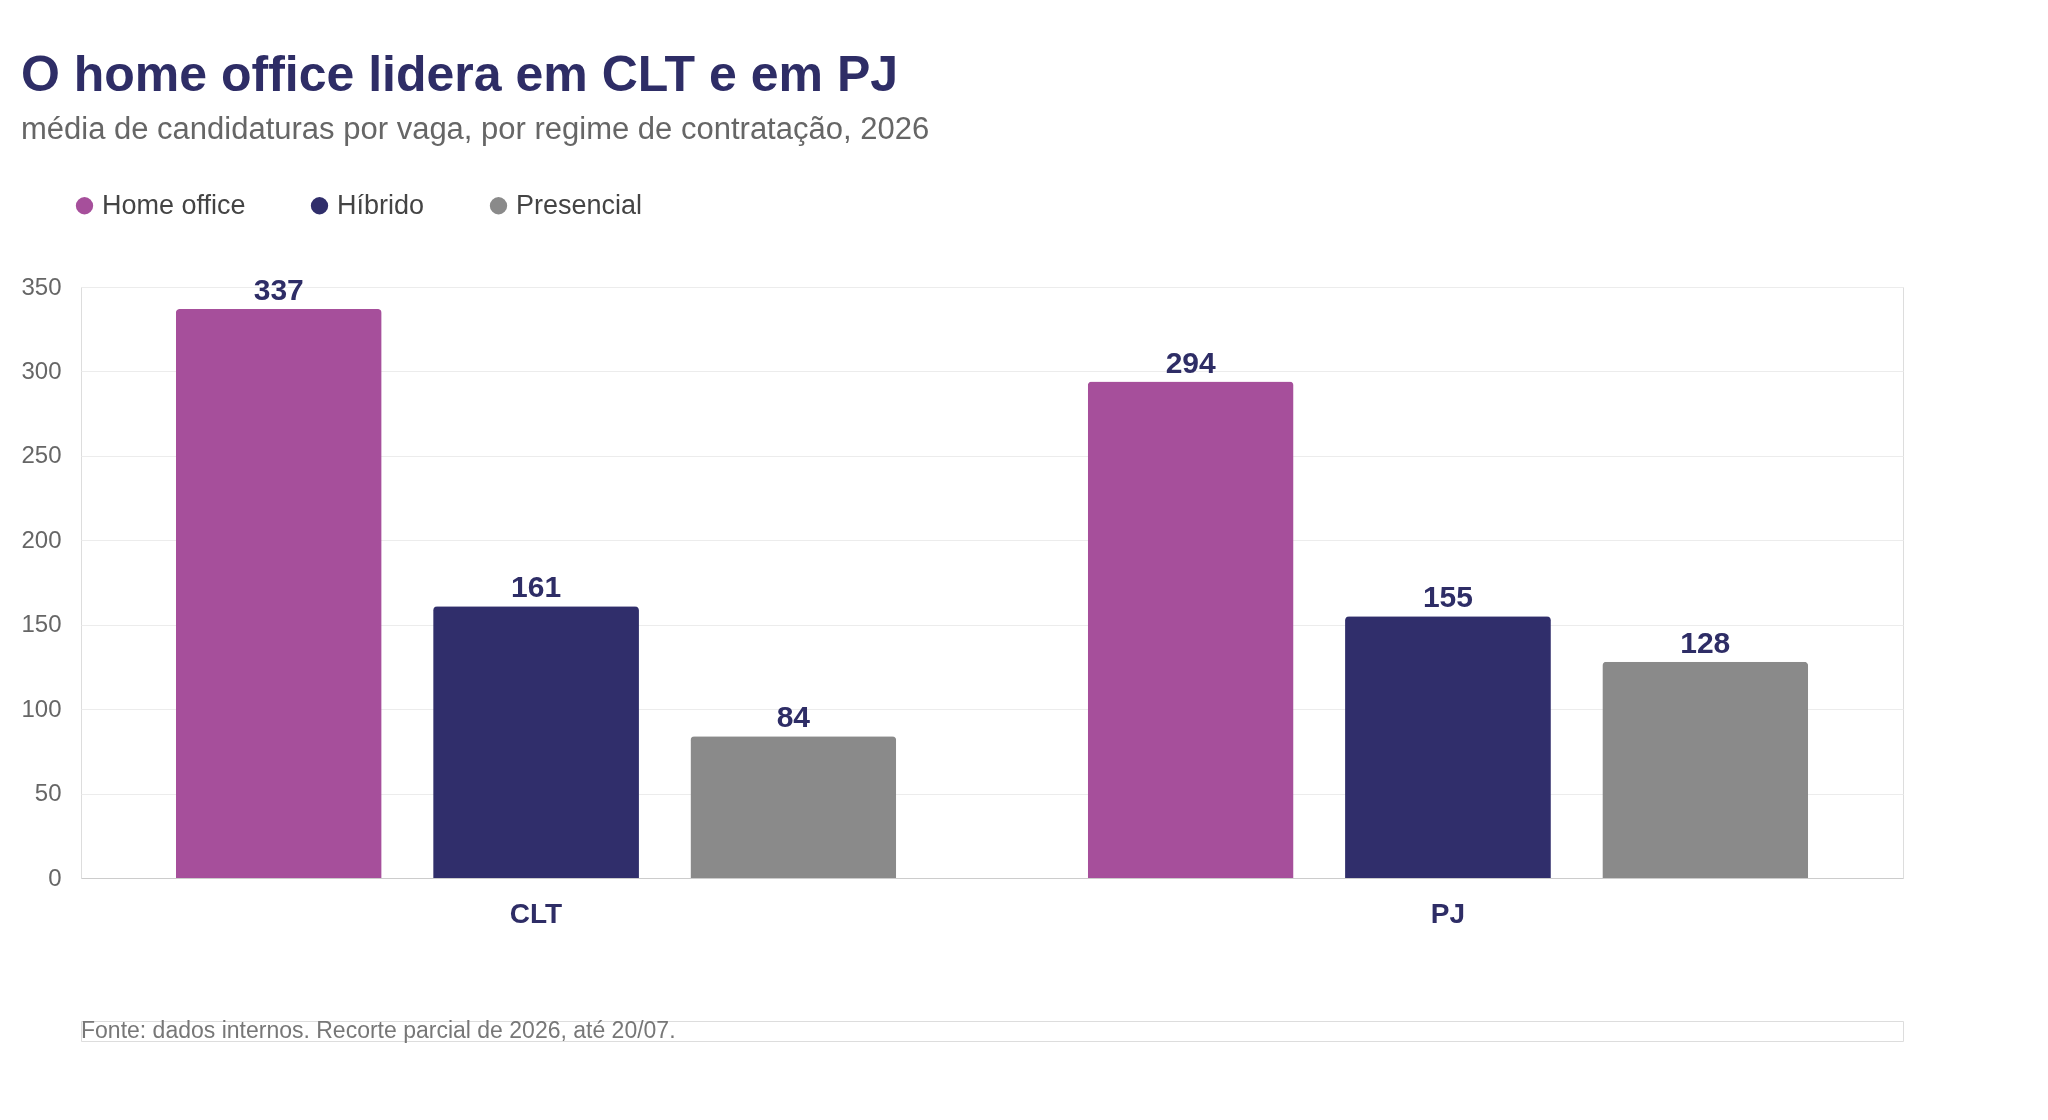 This screenshot has height=1120, width=2048. I want to click on y-tick-label: 0, so click(55, 877).